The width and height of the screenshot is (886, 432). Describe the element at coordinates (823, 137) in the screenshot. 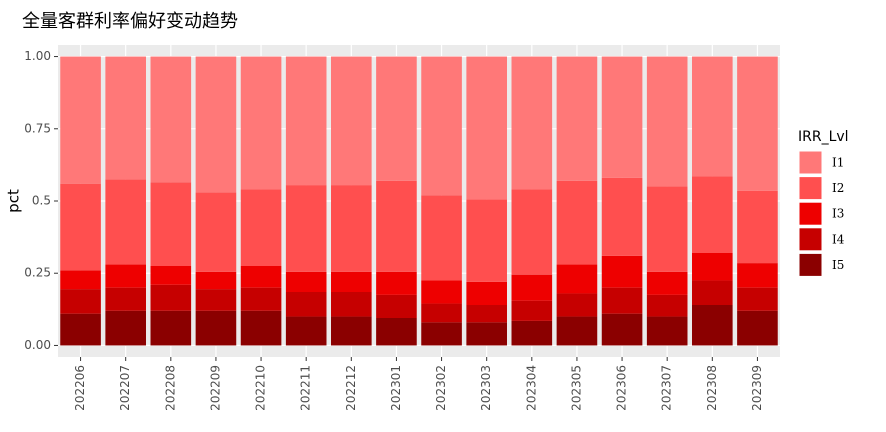

I see `legend-title: IRR_Lvl` at that location.